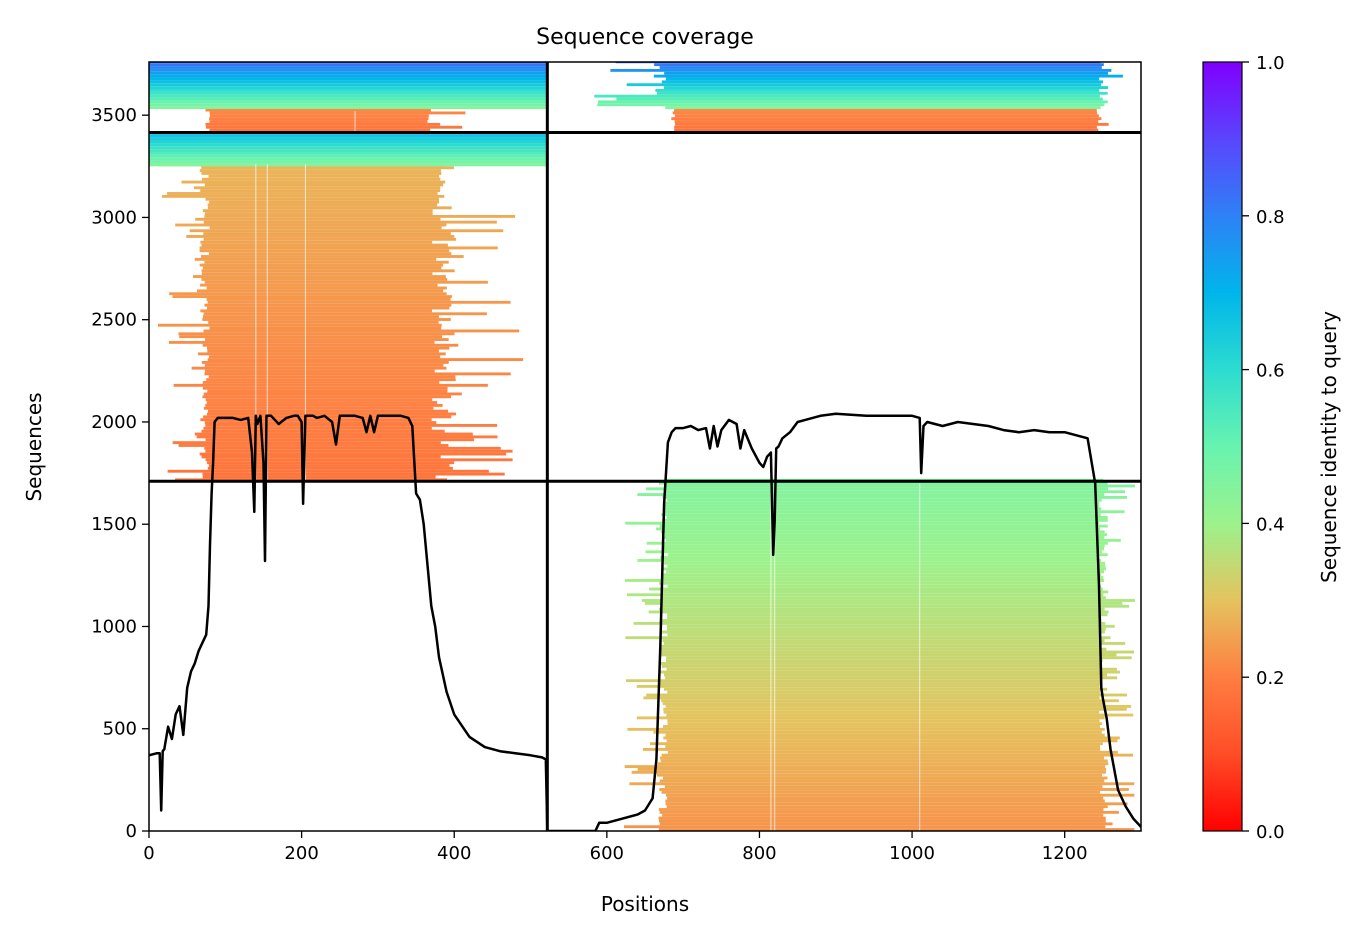 The image size is (1364, 939). Describe the element at coordinates (301, 853) in the screenshot. I see `x-tick-label: 200` at that location.